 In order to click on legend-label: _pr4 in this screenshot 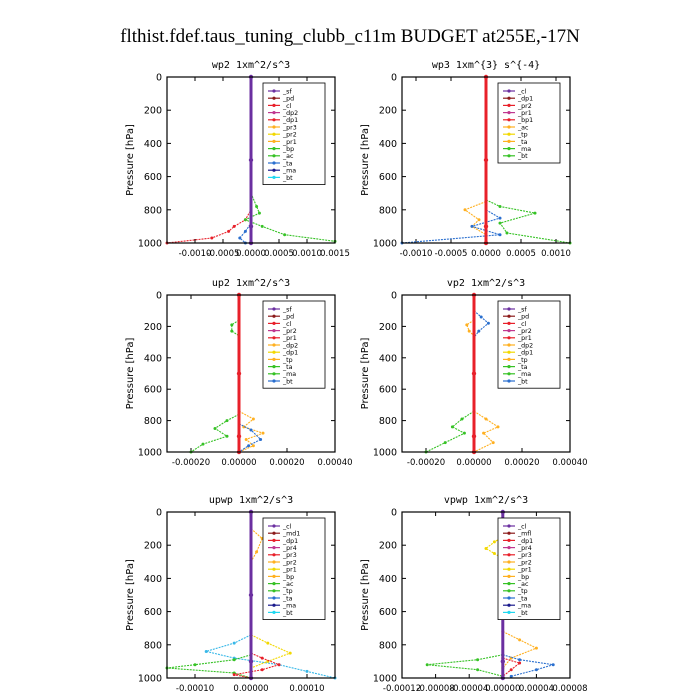, I will do `click(524, 548)`.